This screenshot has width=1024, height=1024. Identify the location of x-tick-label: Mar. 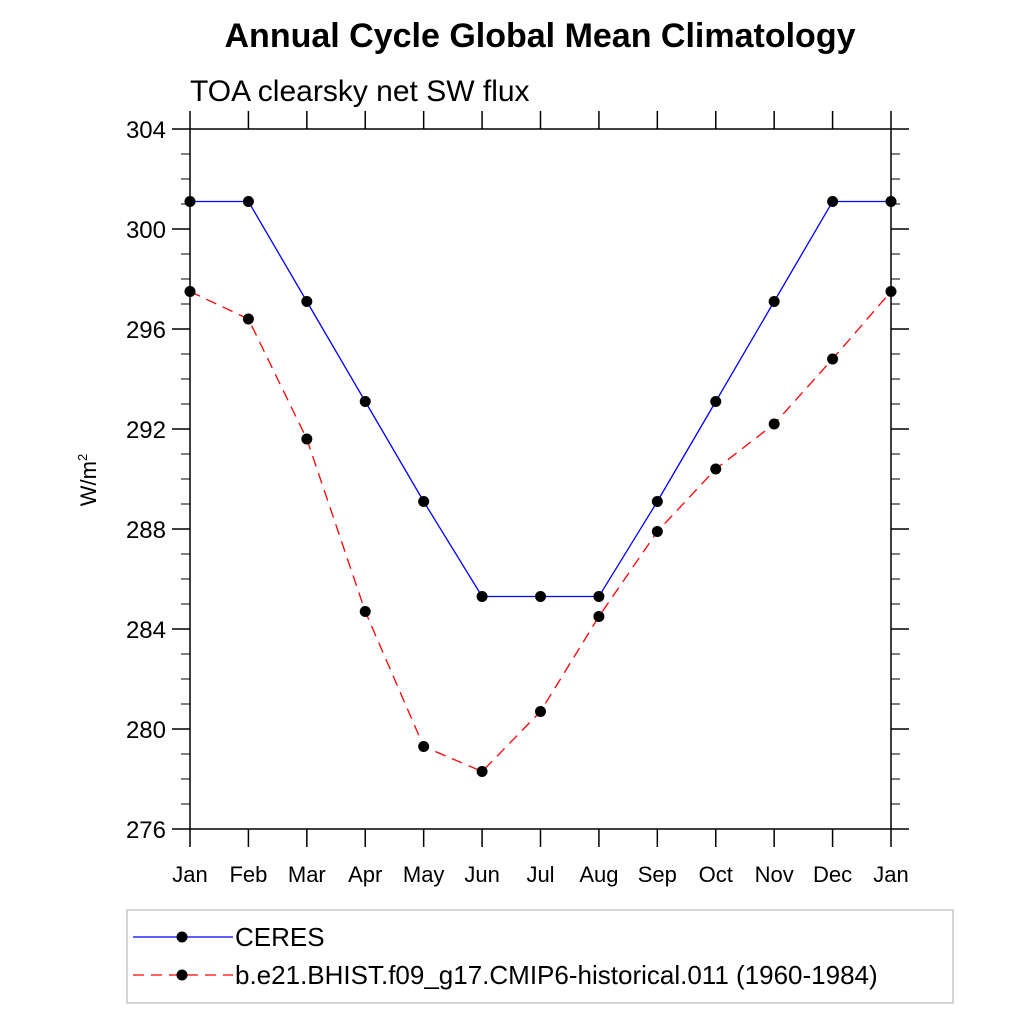
(307, 874).